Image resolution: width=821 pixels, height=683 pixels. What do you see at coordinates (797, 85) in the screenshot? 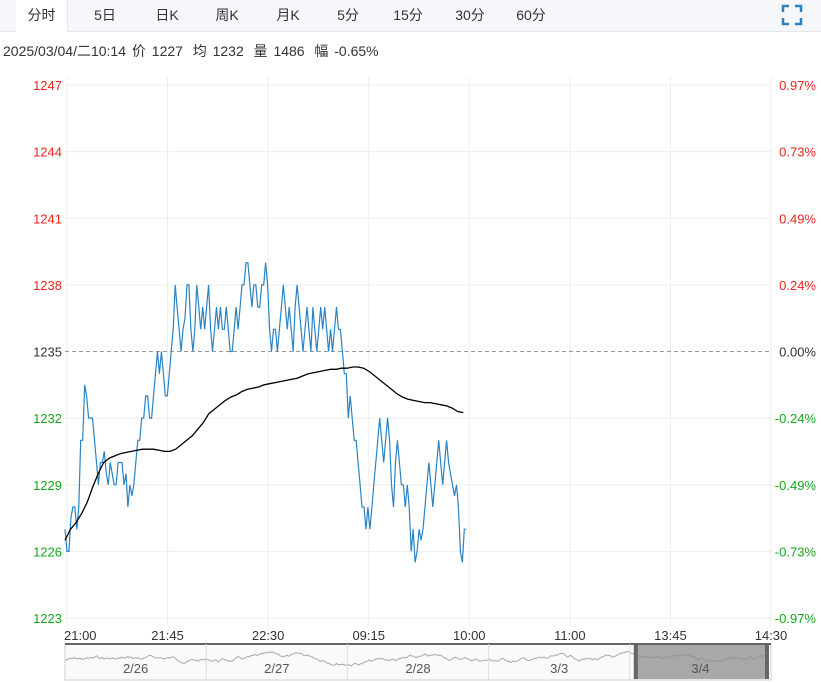
I see `y-tick-label-percent: 0.97%` at bounding box center [797, 85].